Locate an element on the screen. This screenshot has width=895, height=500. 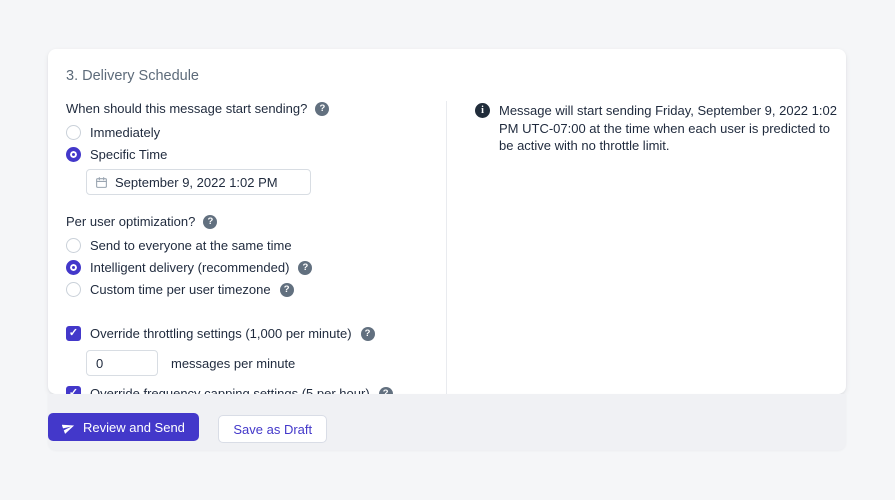
radio-label: Specific Time is located at coordinates (129, 154).